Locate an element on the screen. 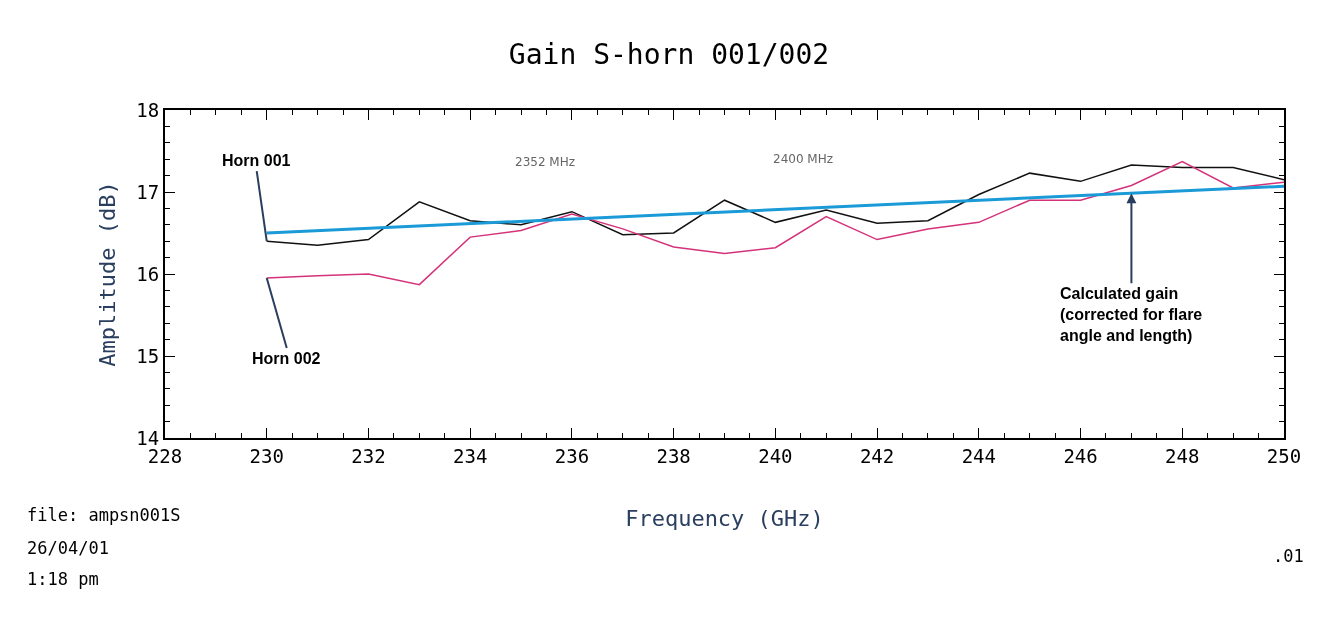  line-series is located at coordinates (774, 205).